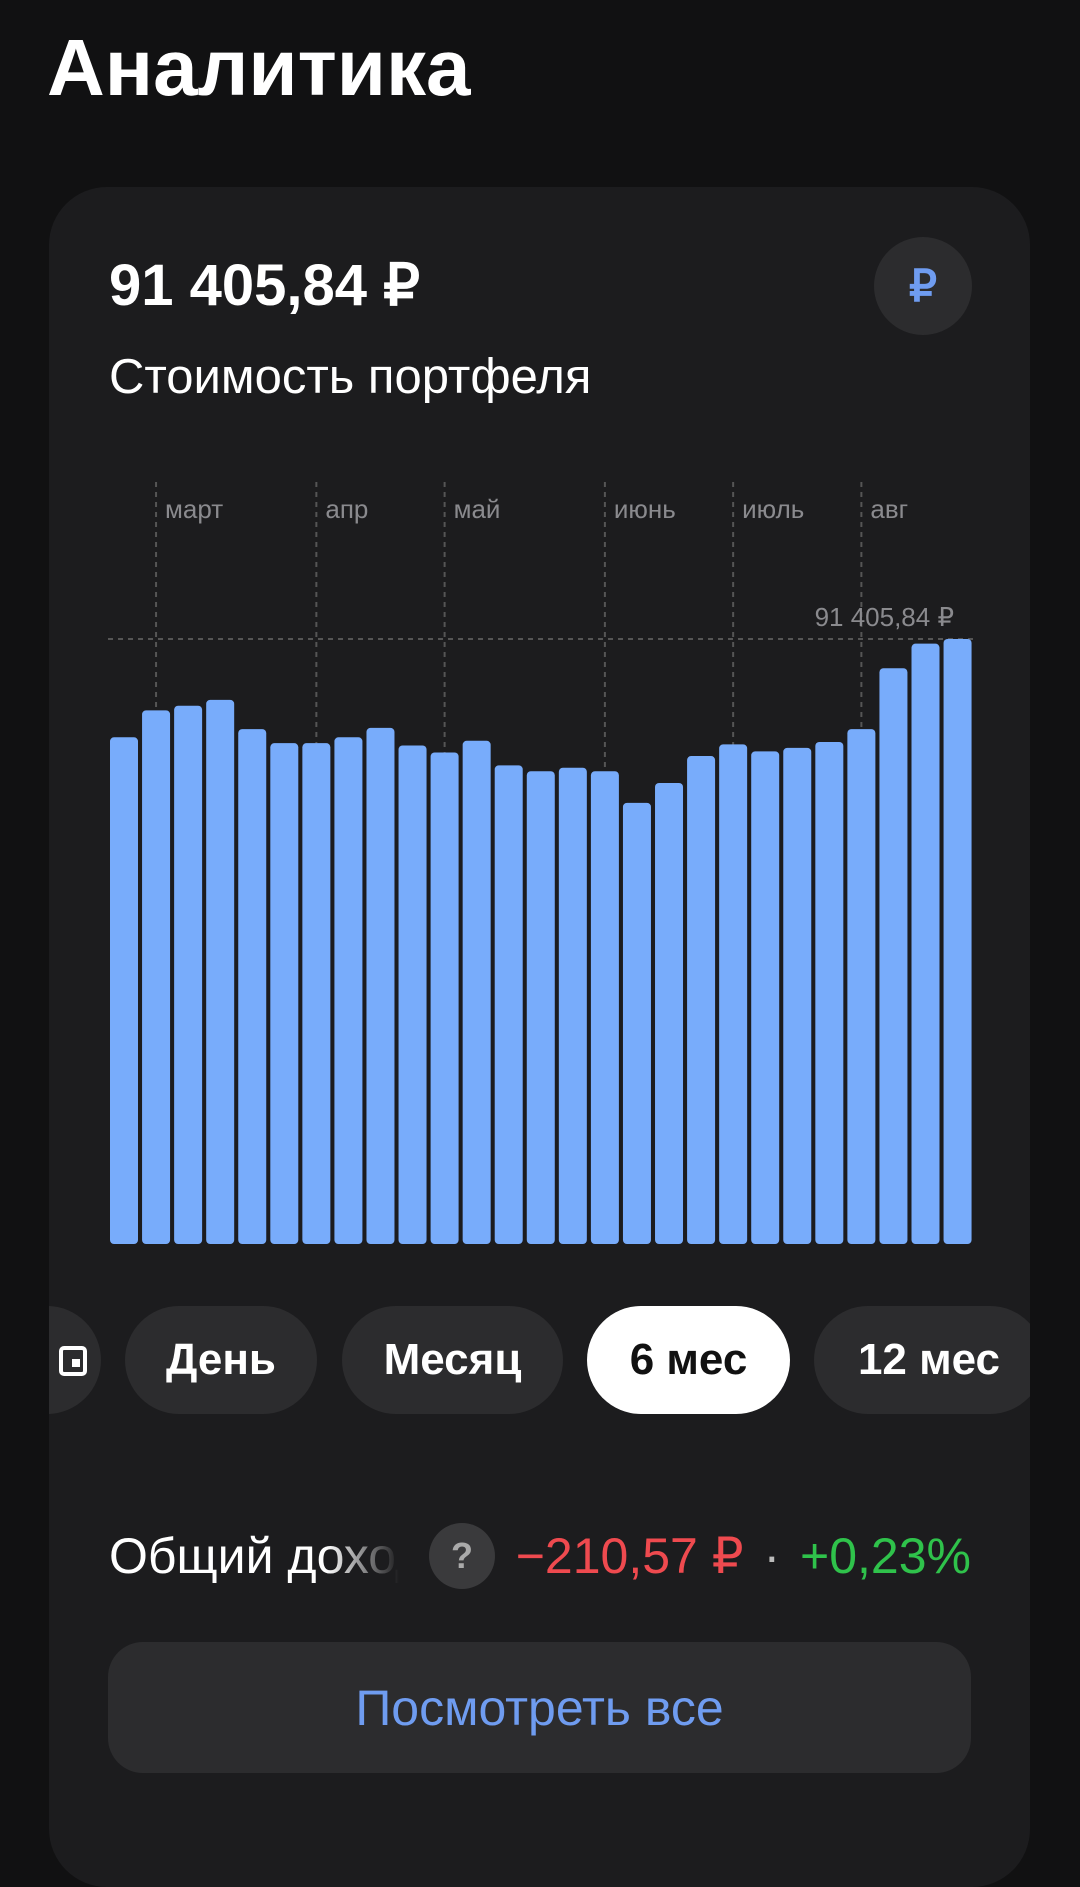 This screenshot has height=1887, width=1080. I want to click on help-button: ?, so click(462, 1556).